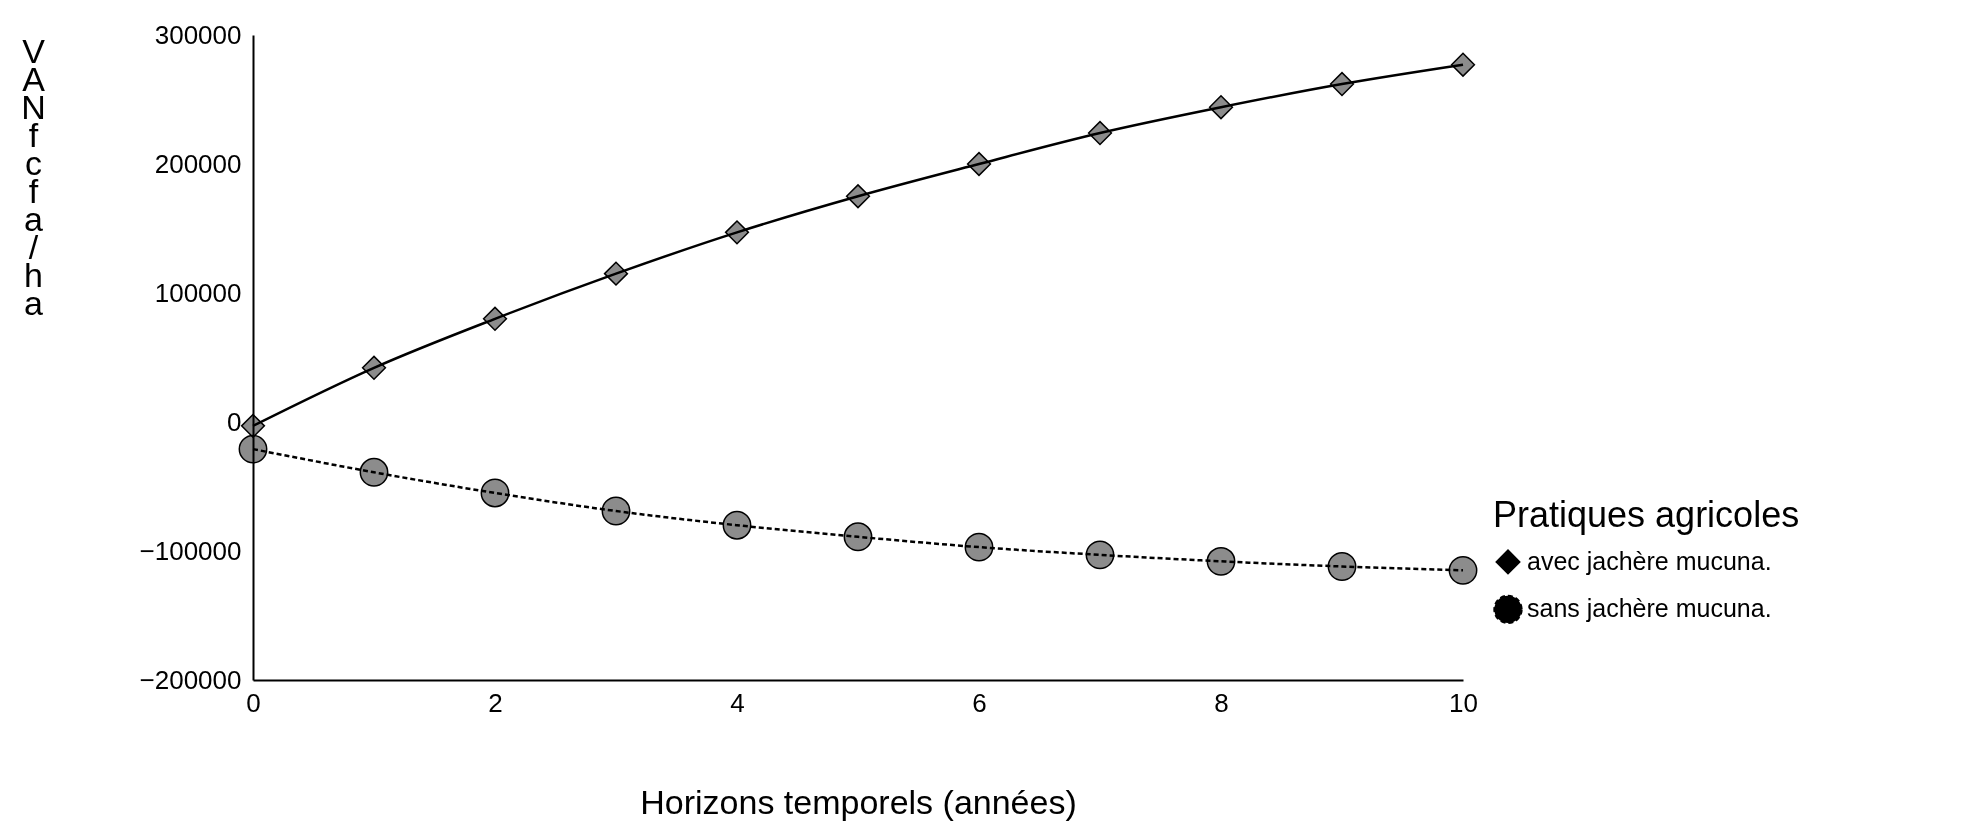  Describe the element at coordinates (1463, 702) in the screenshot. I see `x-tick-label: 10` at that location.